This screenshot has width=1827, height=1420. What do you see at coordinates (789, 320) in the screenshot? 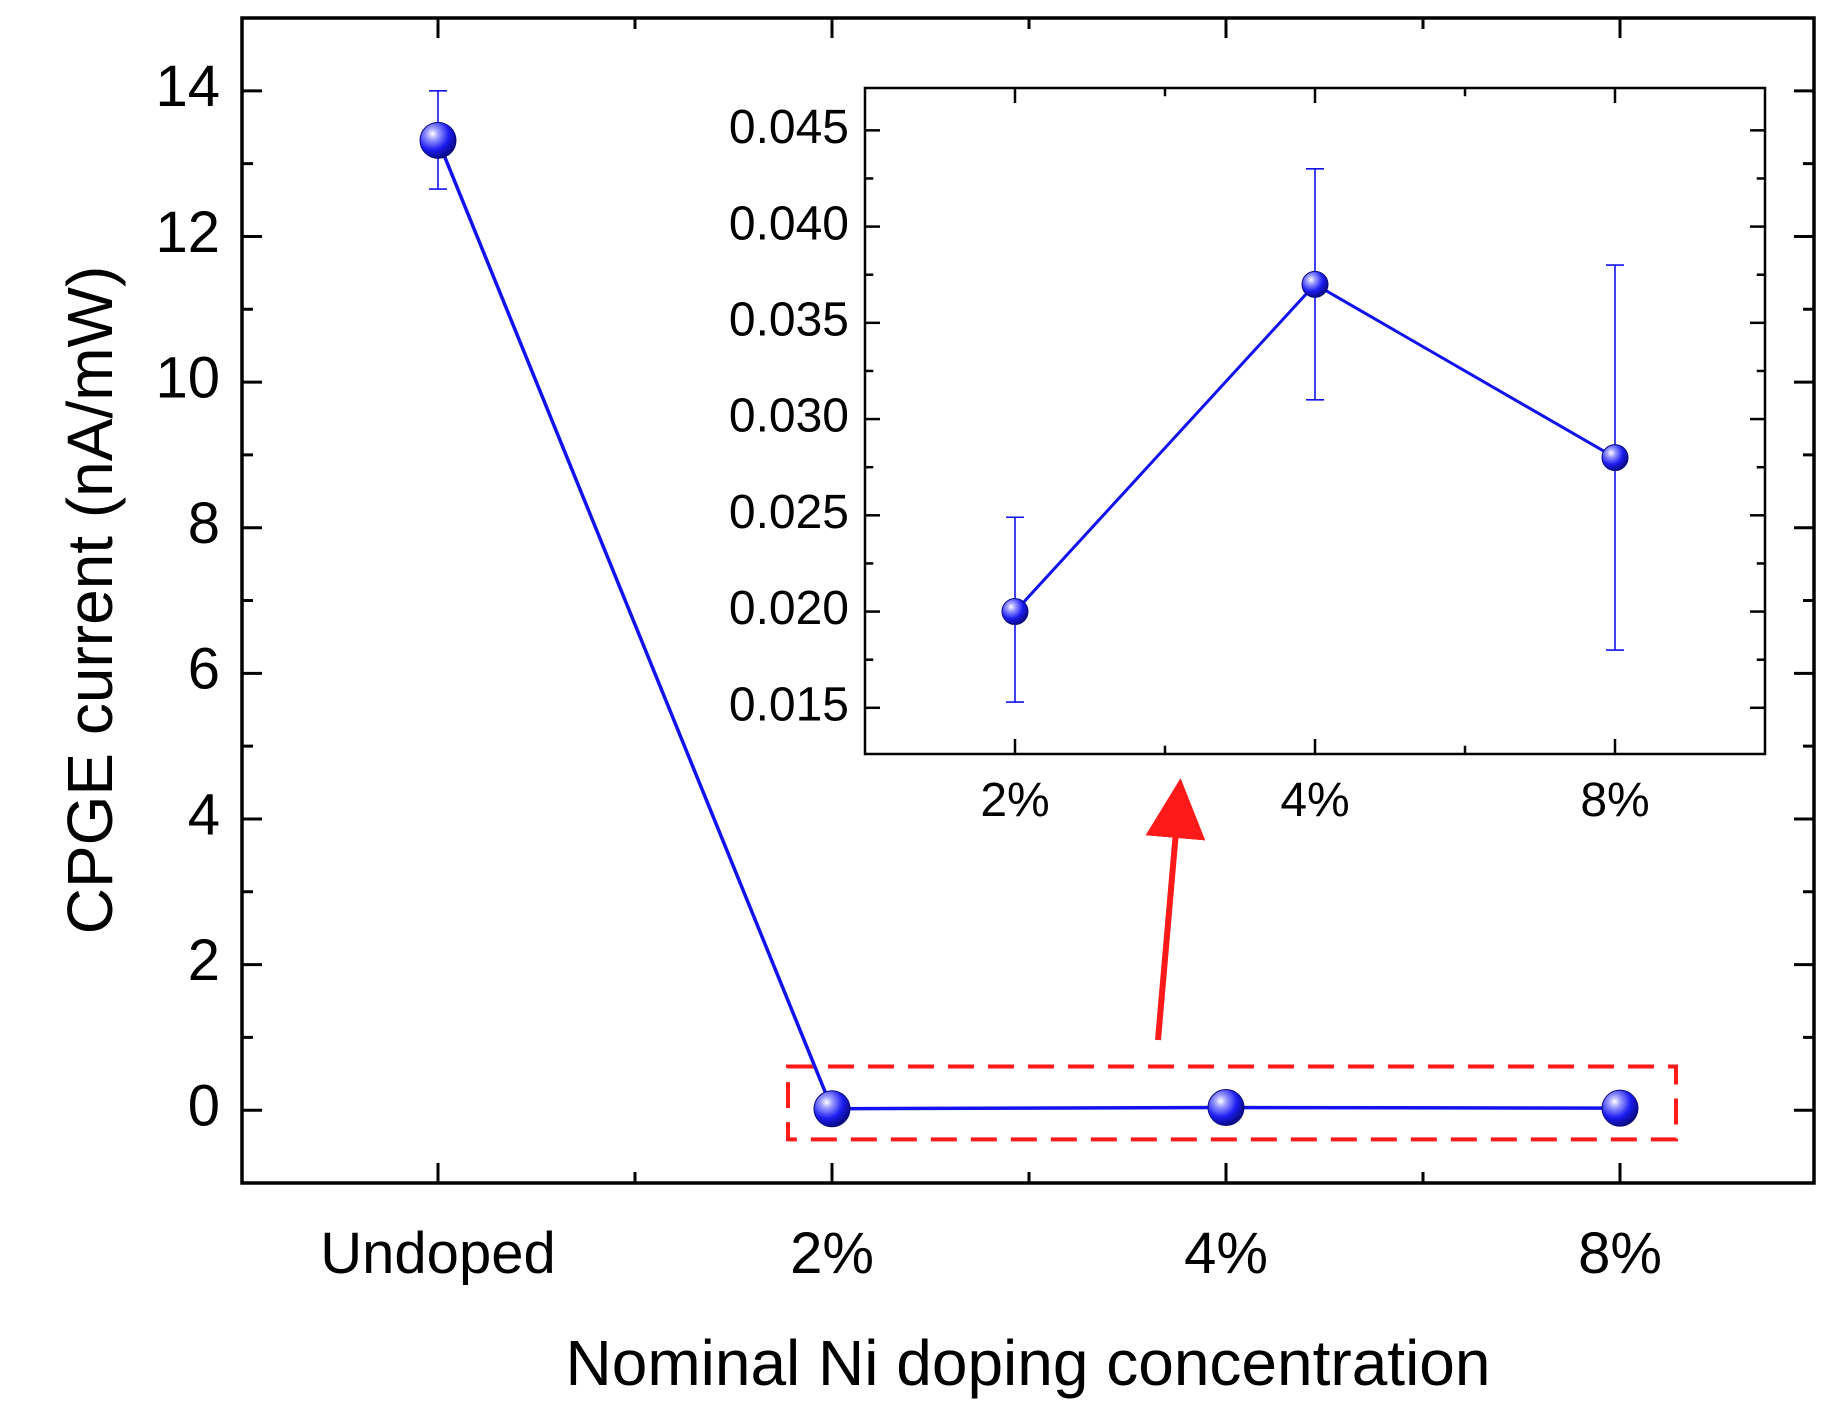
I see `inset-ytick-label: 0.035` at bounding box center [789, 320].